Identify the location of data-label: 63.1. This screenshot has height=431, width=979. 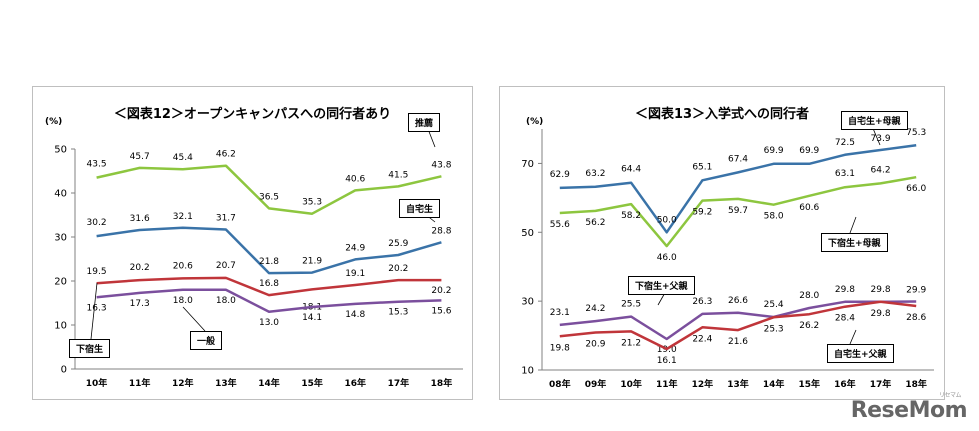
(845, 174).